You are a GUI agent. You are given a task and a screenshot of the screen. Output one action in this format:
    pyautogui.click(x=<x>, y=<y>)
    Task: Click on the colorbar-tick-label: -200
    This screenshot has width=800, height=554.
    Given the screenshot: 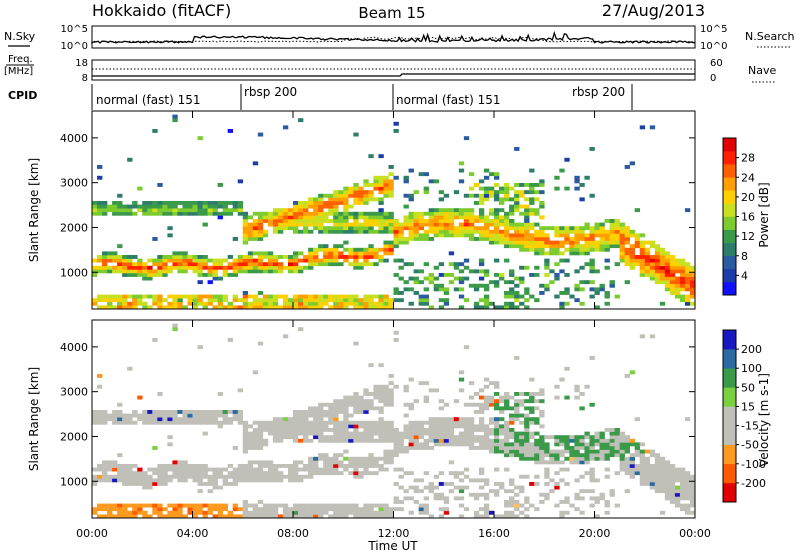 What is the action you would take?
    pyautogui.click(x=753, y=483)
    